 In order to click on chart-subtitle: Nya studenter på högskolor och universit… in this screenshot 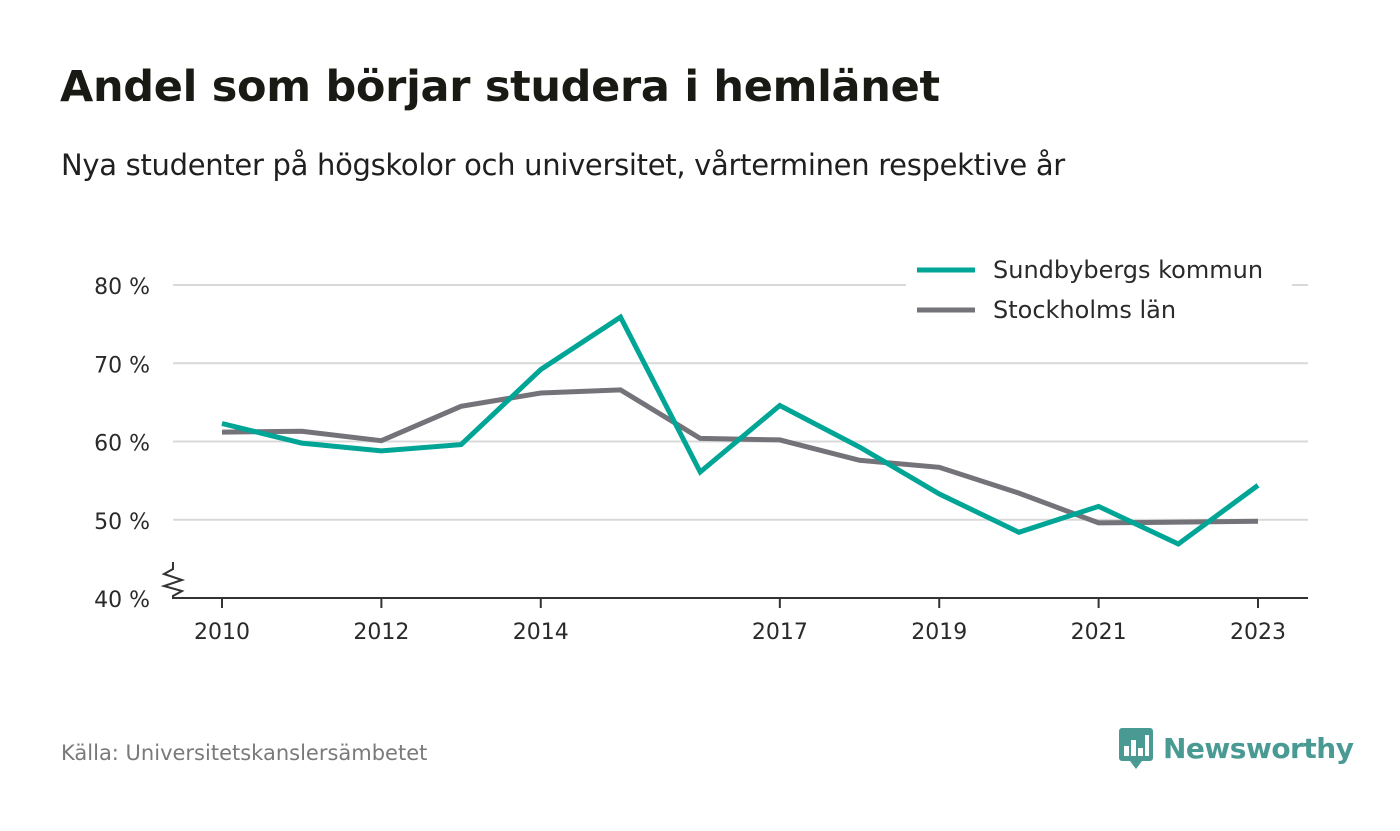, I will do `click(563, 165)`.